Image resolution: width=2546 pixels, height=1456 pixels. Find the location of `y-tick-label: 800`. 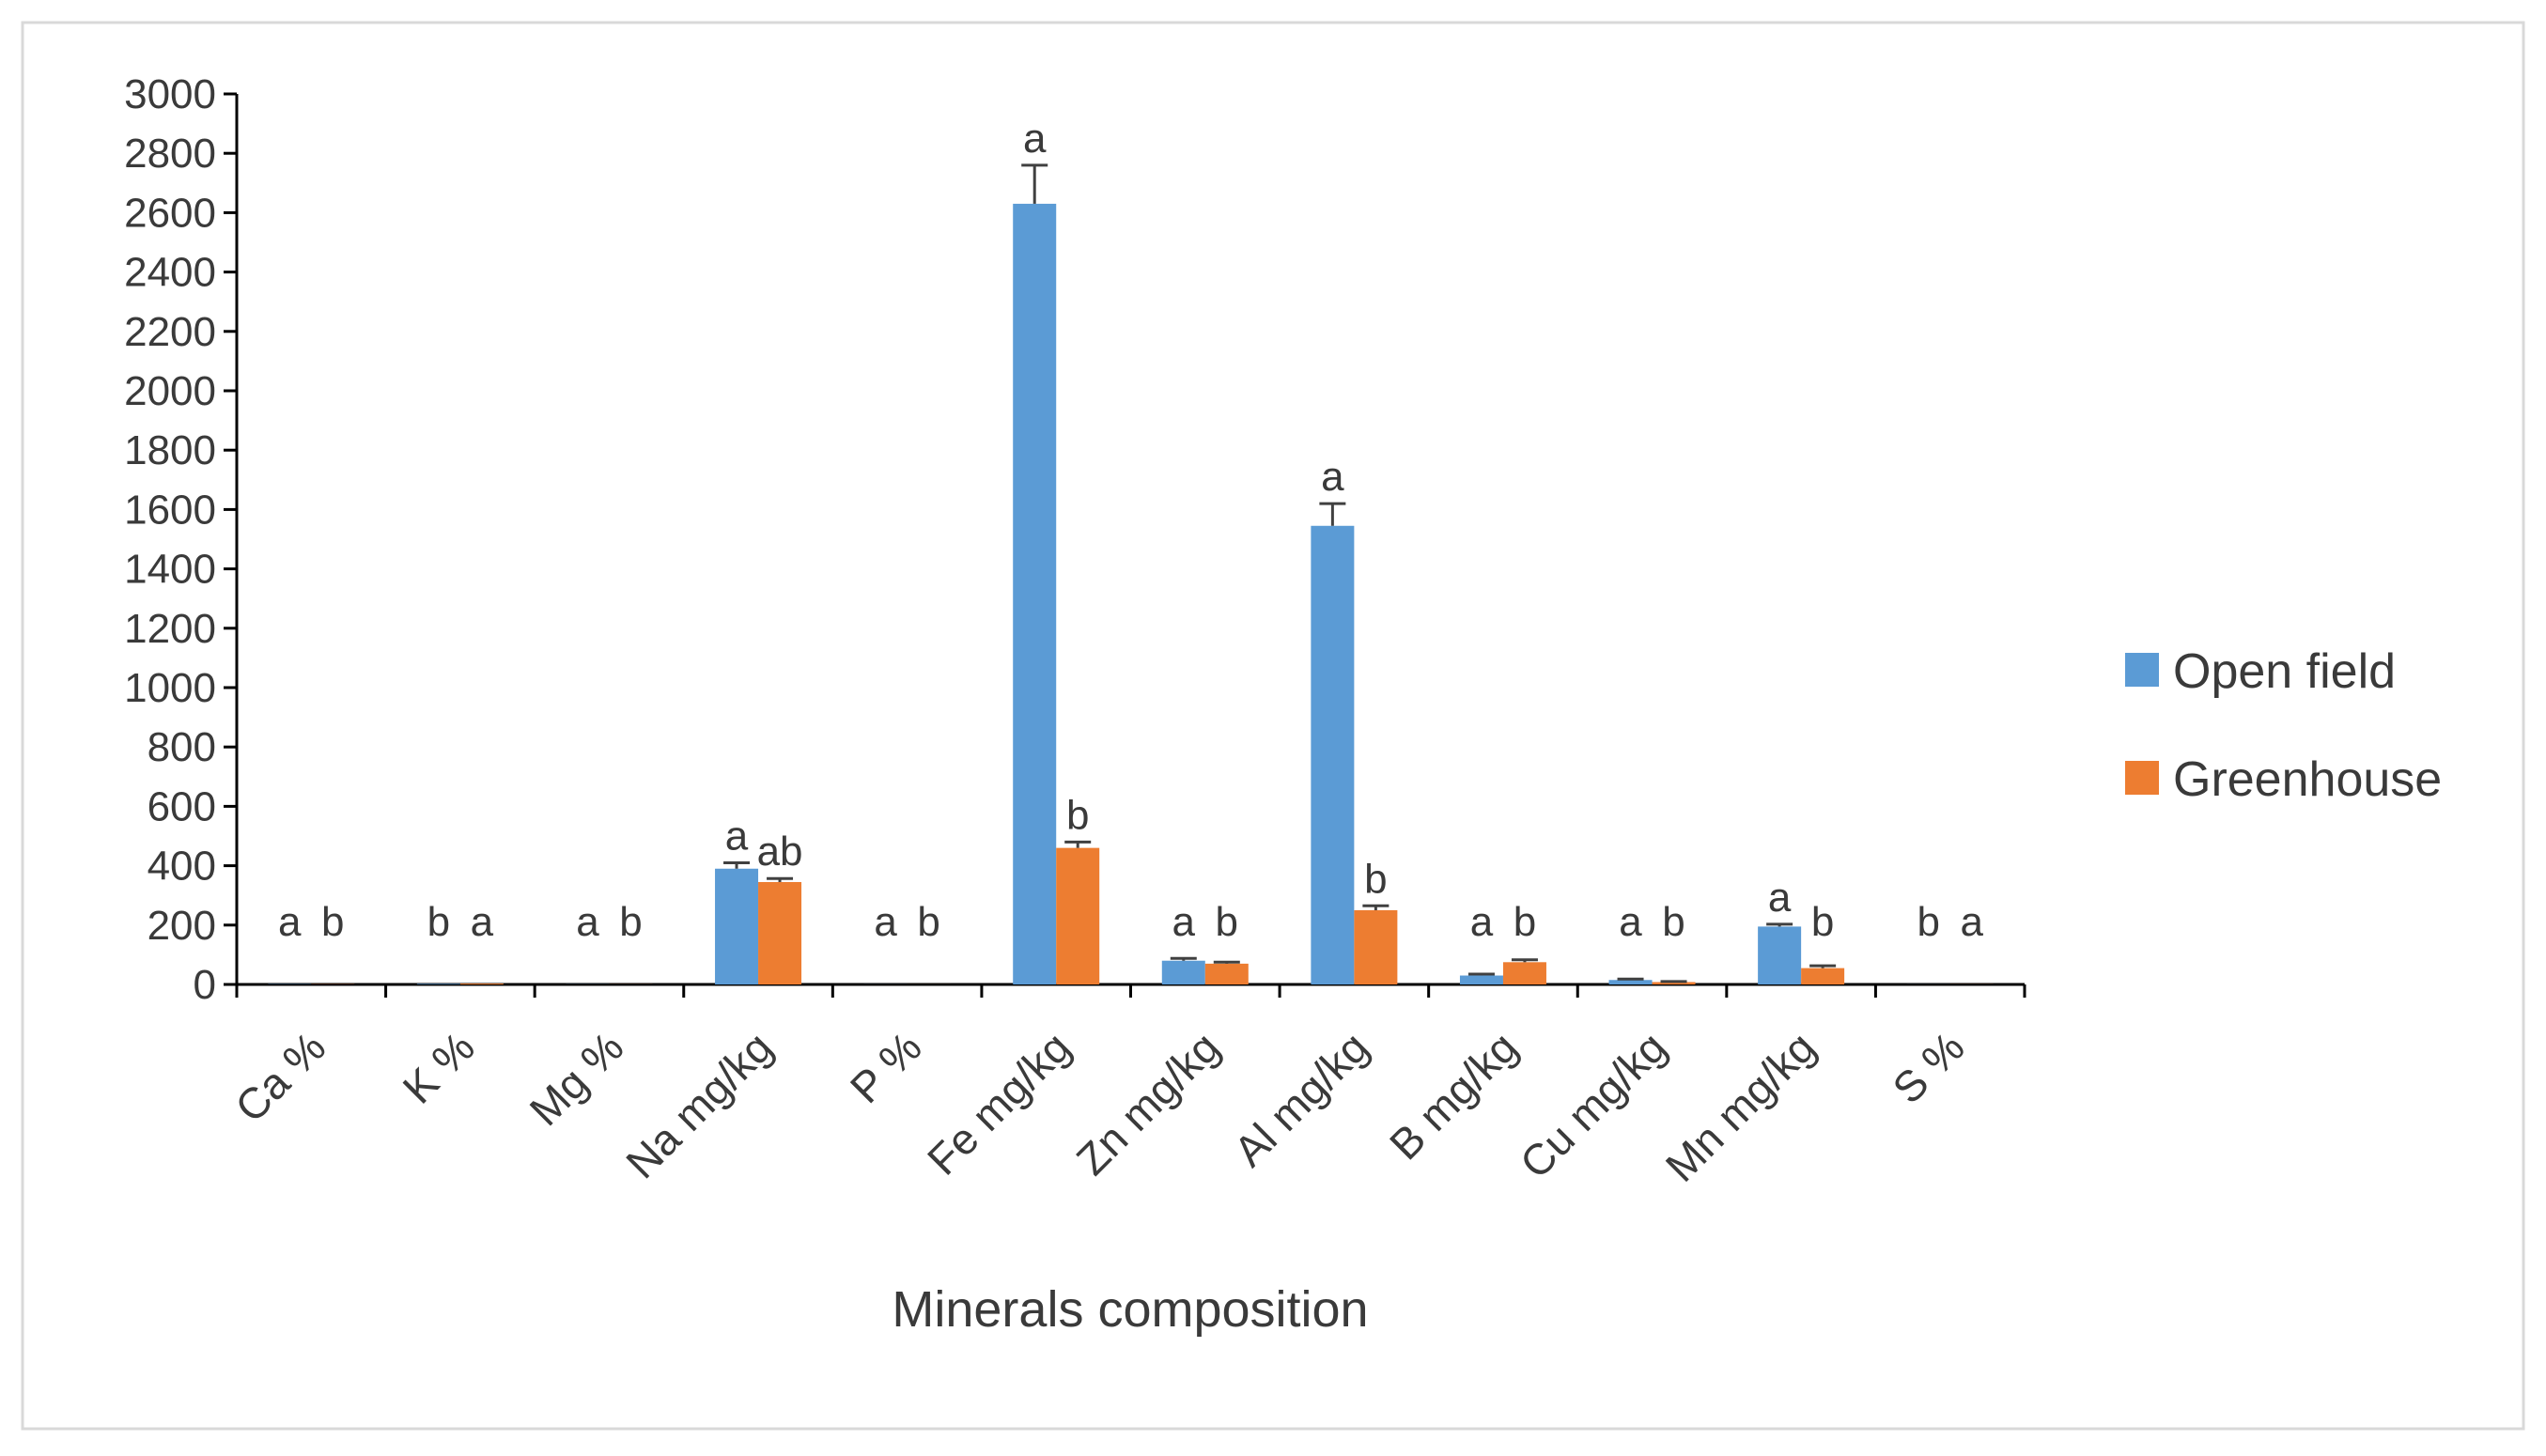

y-tick-label: 800 is located at coordinates (181, 747).